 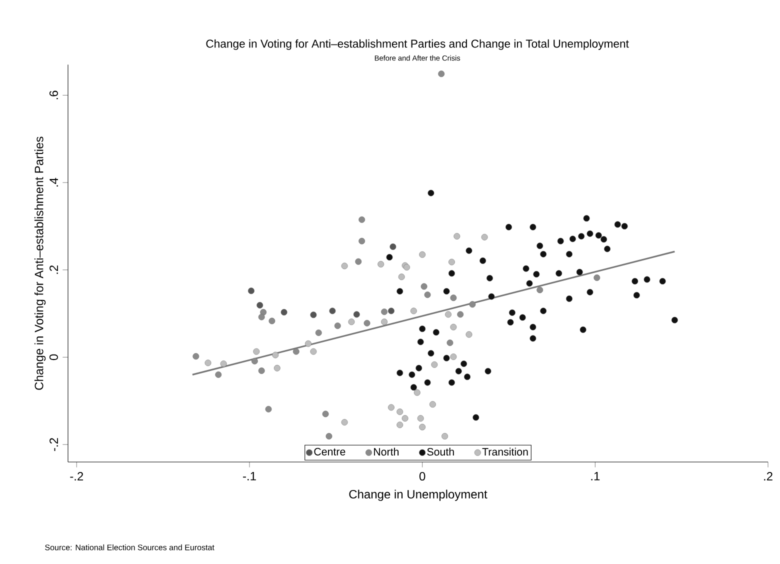 I want to click on x-tick-label: .1, so click(x=595, y=476).